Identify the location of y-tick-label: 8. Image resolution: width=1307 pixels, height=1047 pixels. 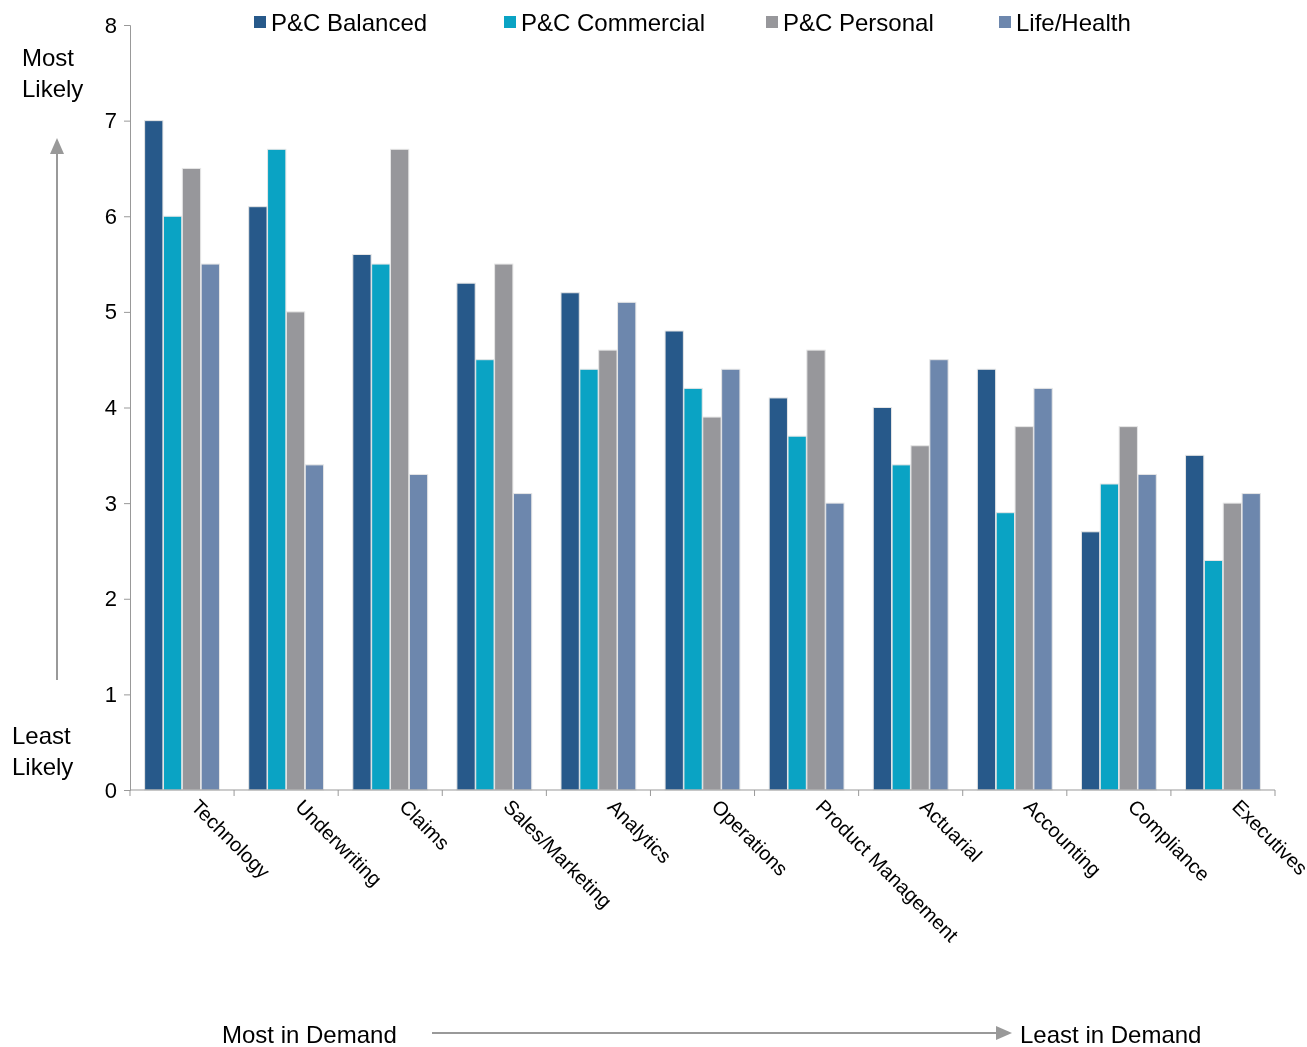
(110, 25).